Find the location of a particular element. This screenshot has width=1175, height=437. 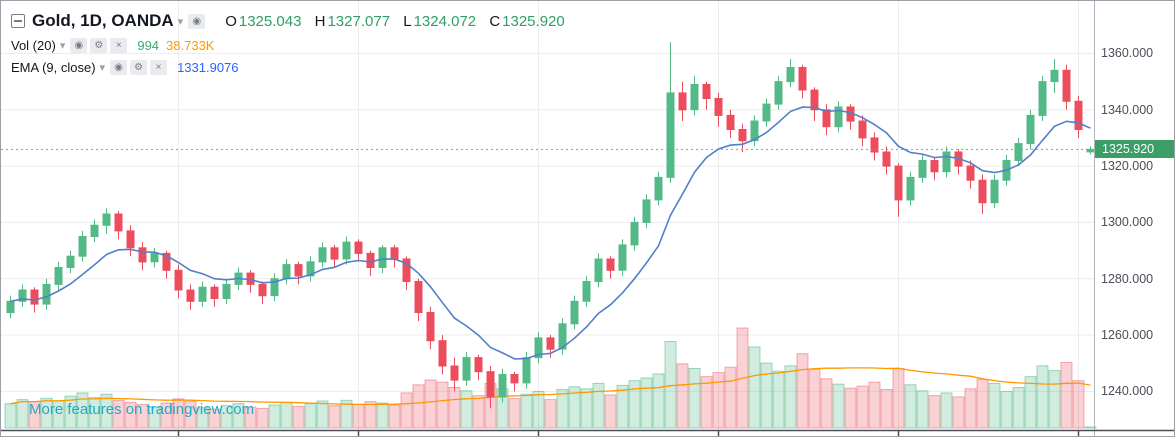

ema-indicator-label: EMA (9, close) is located at coordinates (53, 67).